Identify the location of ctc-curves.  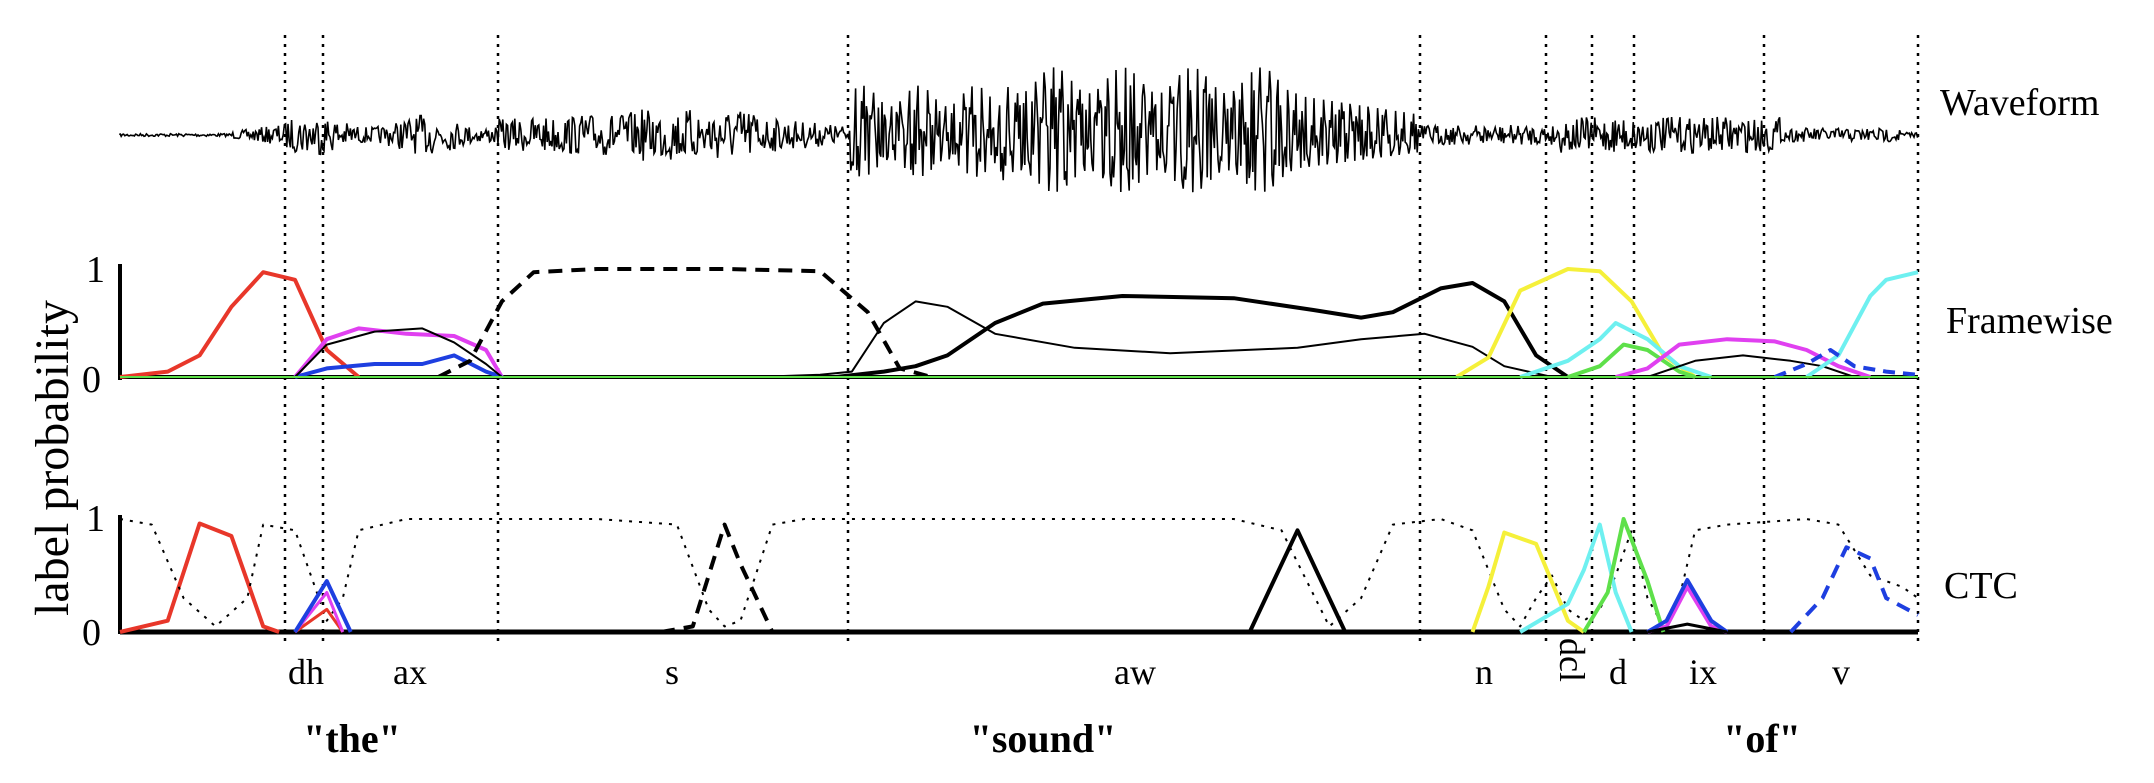
(1019, 575).